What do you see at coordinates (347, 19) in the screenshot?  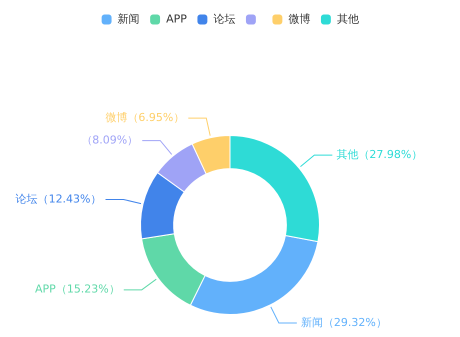 I see `legend-label: 其他` at bounding box center [347, 19].